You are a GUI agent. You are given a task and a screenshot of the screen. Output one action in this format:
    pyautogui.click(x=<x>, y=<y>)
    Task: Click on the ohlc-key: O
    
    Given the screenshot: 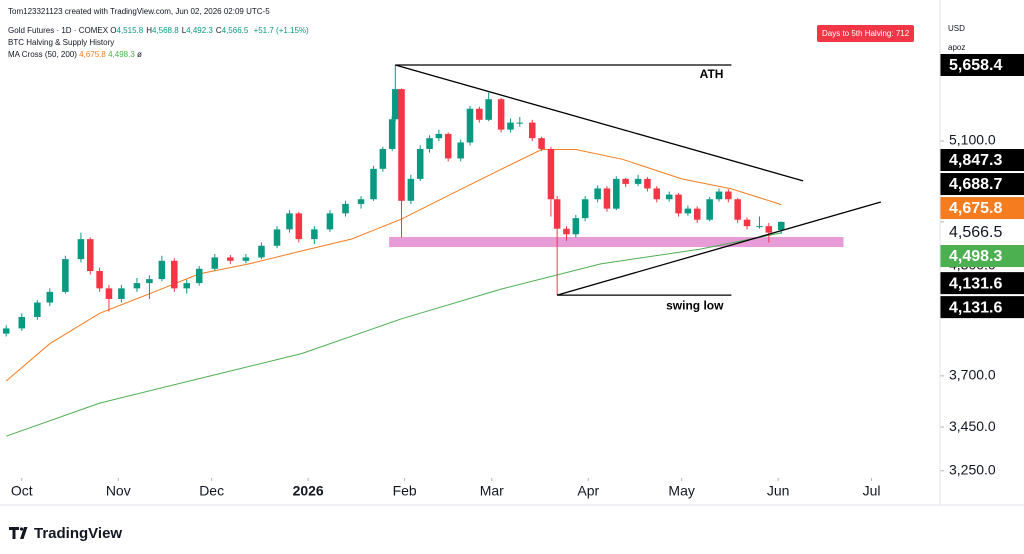 What is the action you would take?
    pyautogui.click(x=113, y=30)
    